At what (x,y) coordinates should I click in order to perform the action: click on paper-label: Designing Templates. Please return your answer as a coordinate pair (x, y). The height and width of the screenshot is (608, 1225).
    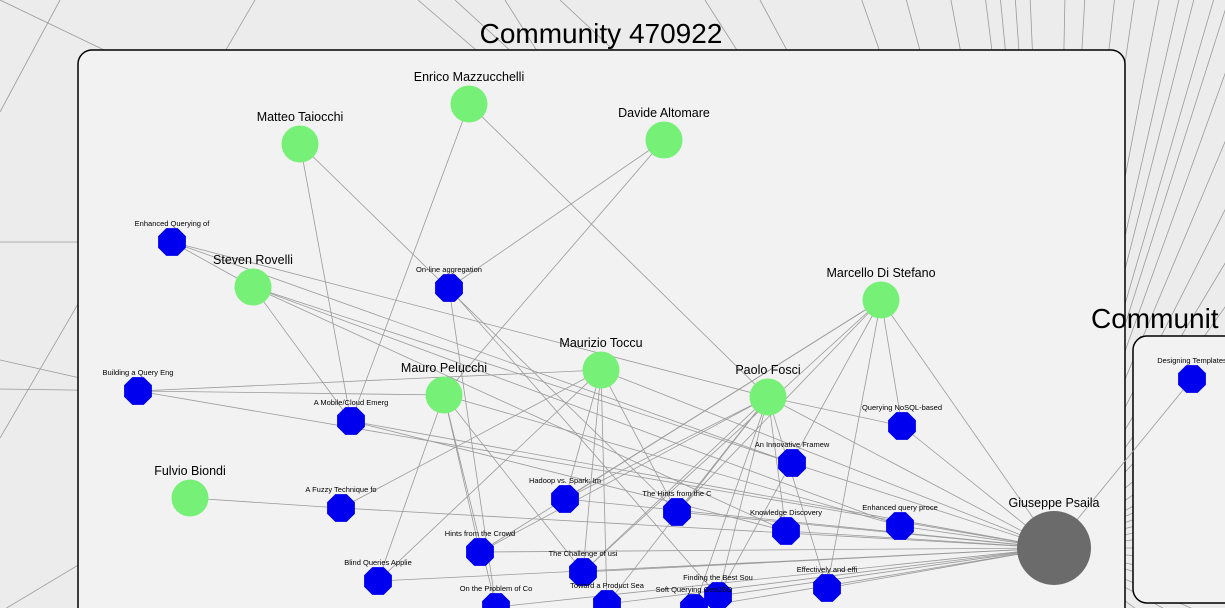
    Looking at the image, I should click on (1191, 360).